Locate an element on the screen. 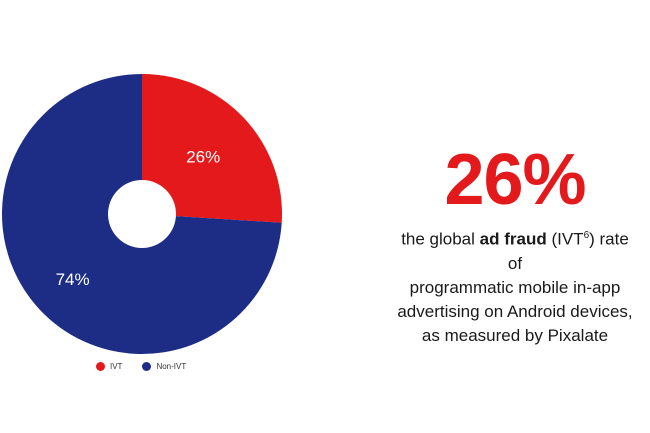 Image resolution: width=650 pixels, height=433 pixels. description-line-1: the global ad fraud (IVT6) rate of is located at coordinates (515, 250).